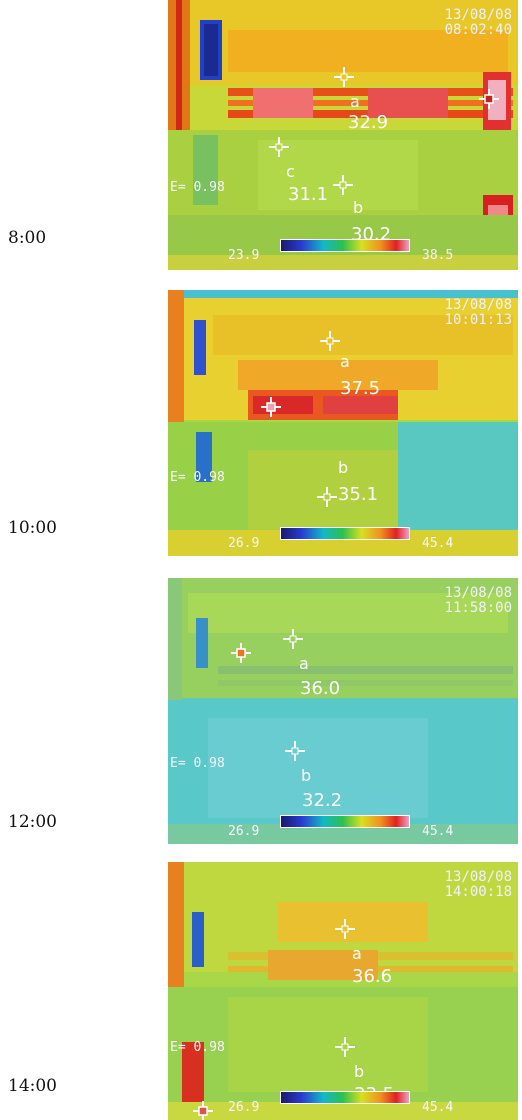 Image resolution: width=522 pixels, height=1120 pixels. Describe the element at coordinates (308, 194) in the screenshot. I see `point-c-value: 31.1` at that location.